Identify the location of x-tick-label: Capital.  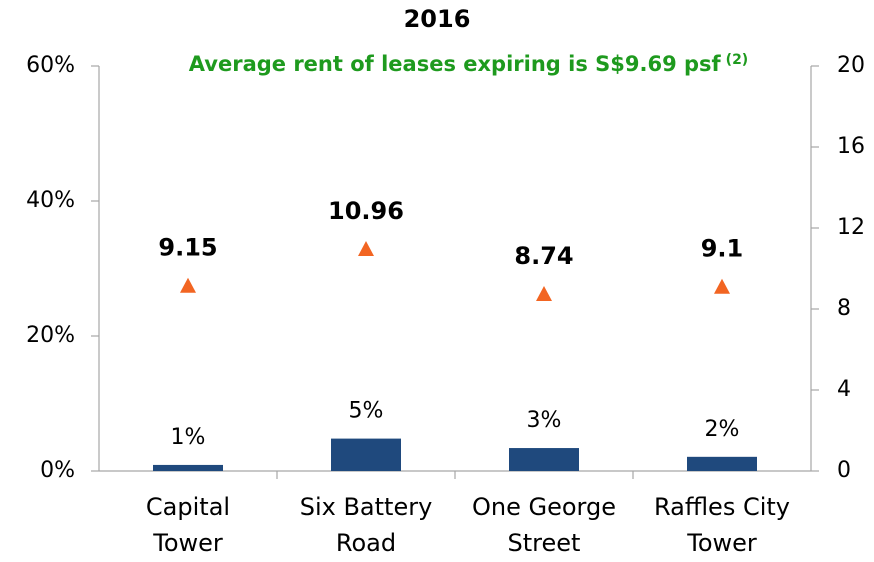
(188, 507).